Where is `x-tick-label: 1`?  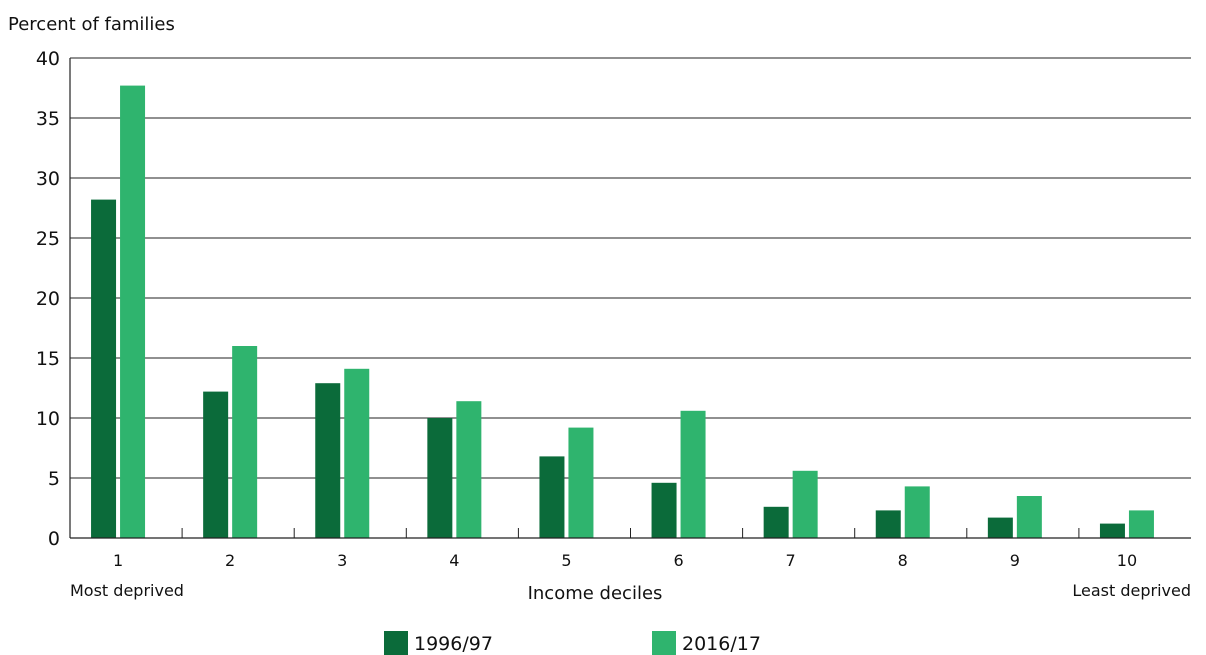 x-tick-label: 1 is located at coordinates (118, 560).